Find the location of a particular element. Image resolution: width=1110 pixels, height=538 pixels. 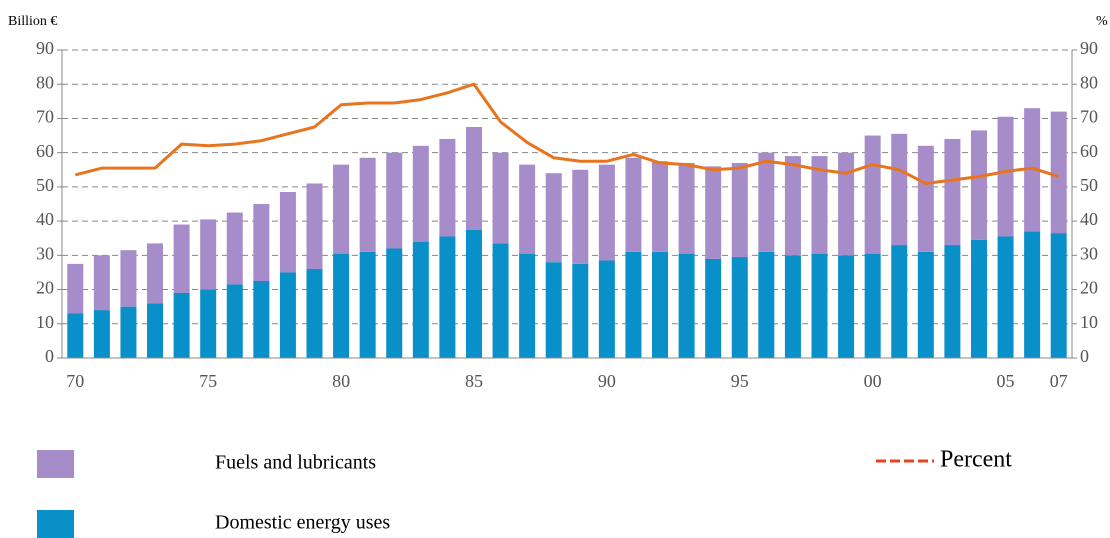

y2-tick-label: 60 is located at coordinates (1089, 151).